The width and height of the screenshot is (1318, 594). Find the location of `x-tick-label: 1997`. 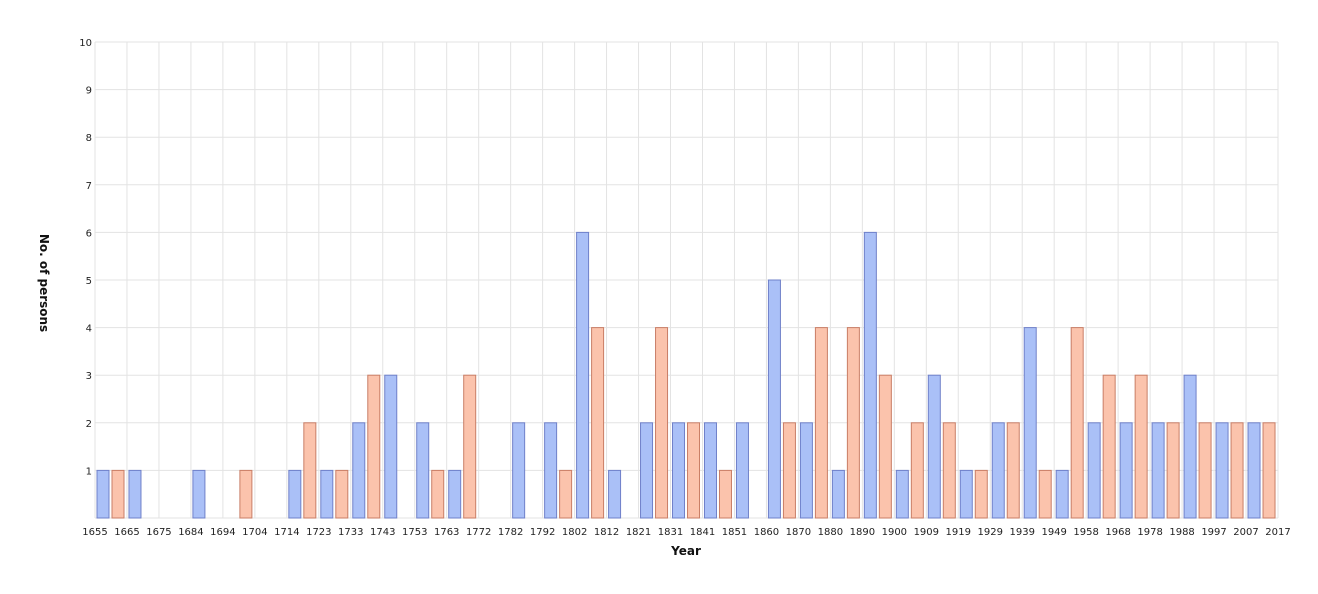

x-tick-label: 1997 is located at coordinates (1213, 532).